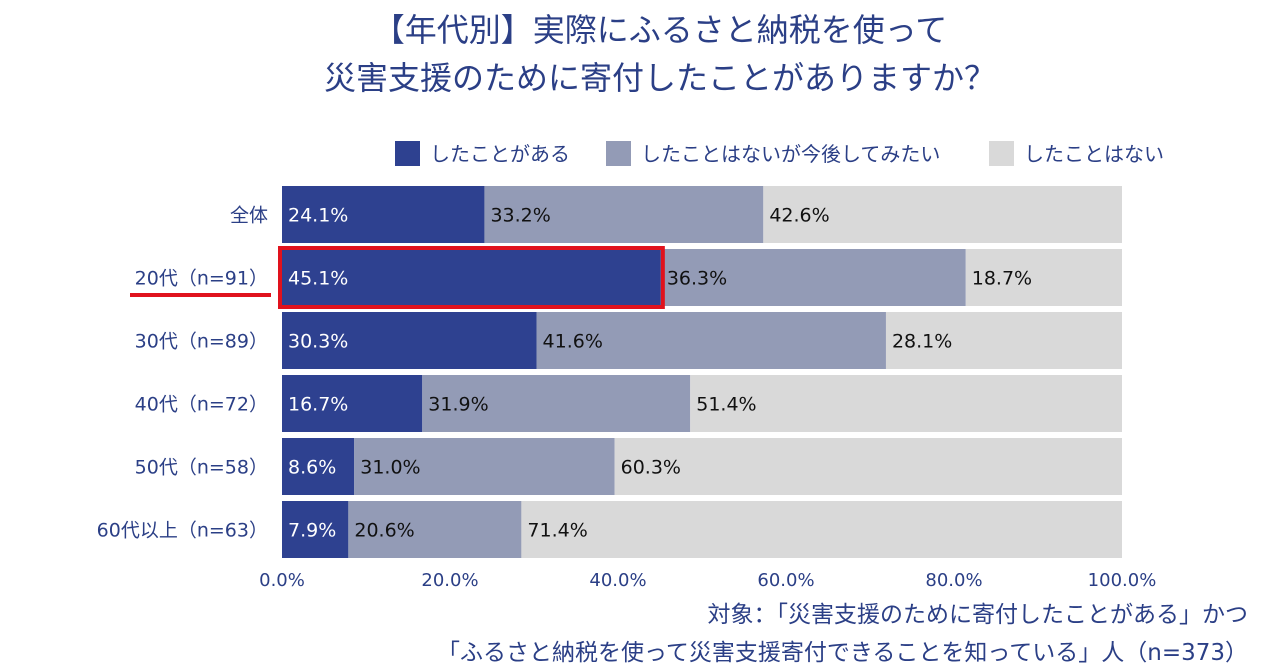  Describe the element at coordinates (1122, 580) in the screenshot. I see `x-tick-label: 100.0%` at that location.